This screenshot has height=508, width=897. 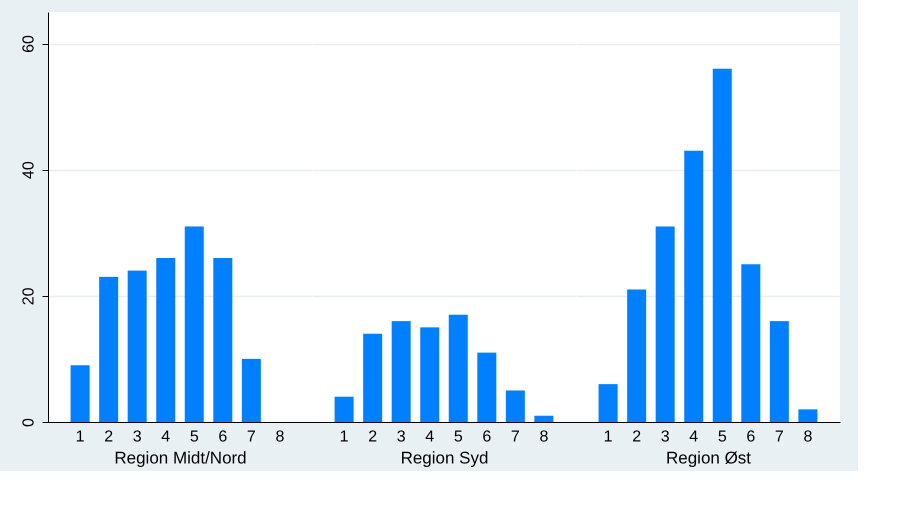 What do you see at coordinates (29, 44) in the screenshot?
I see `y-tick-label: 60` at bounding box center [29, 44].